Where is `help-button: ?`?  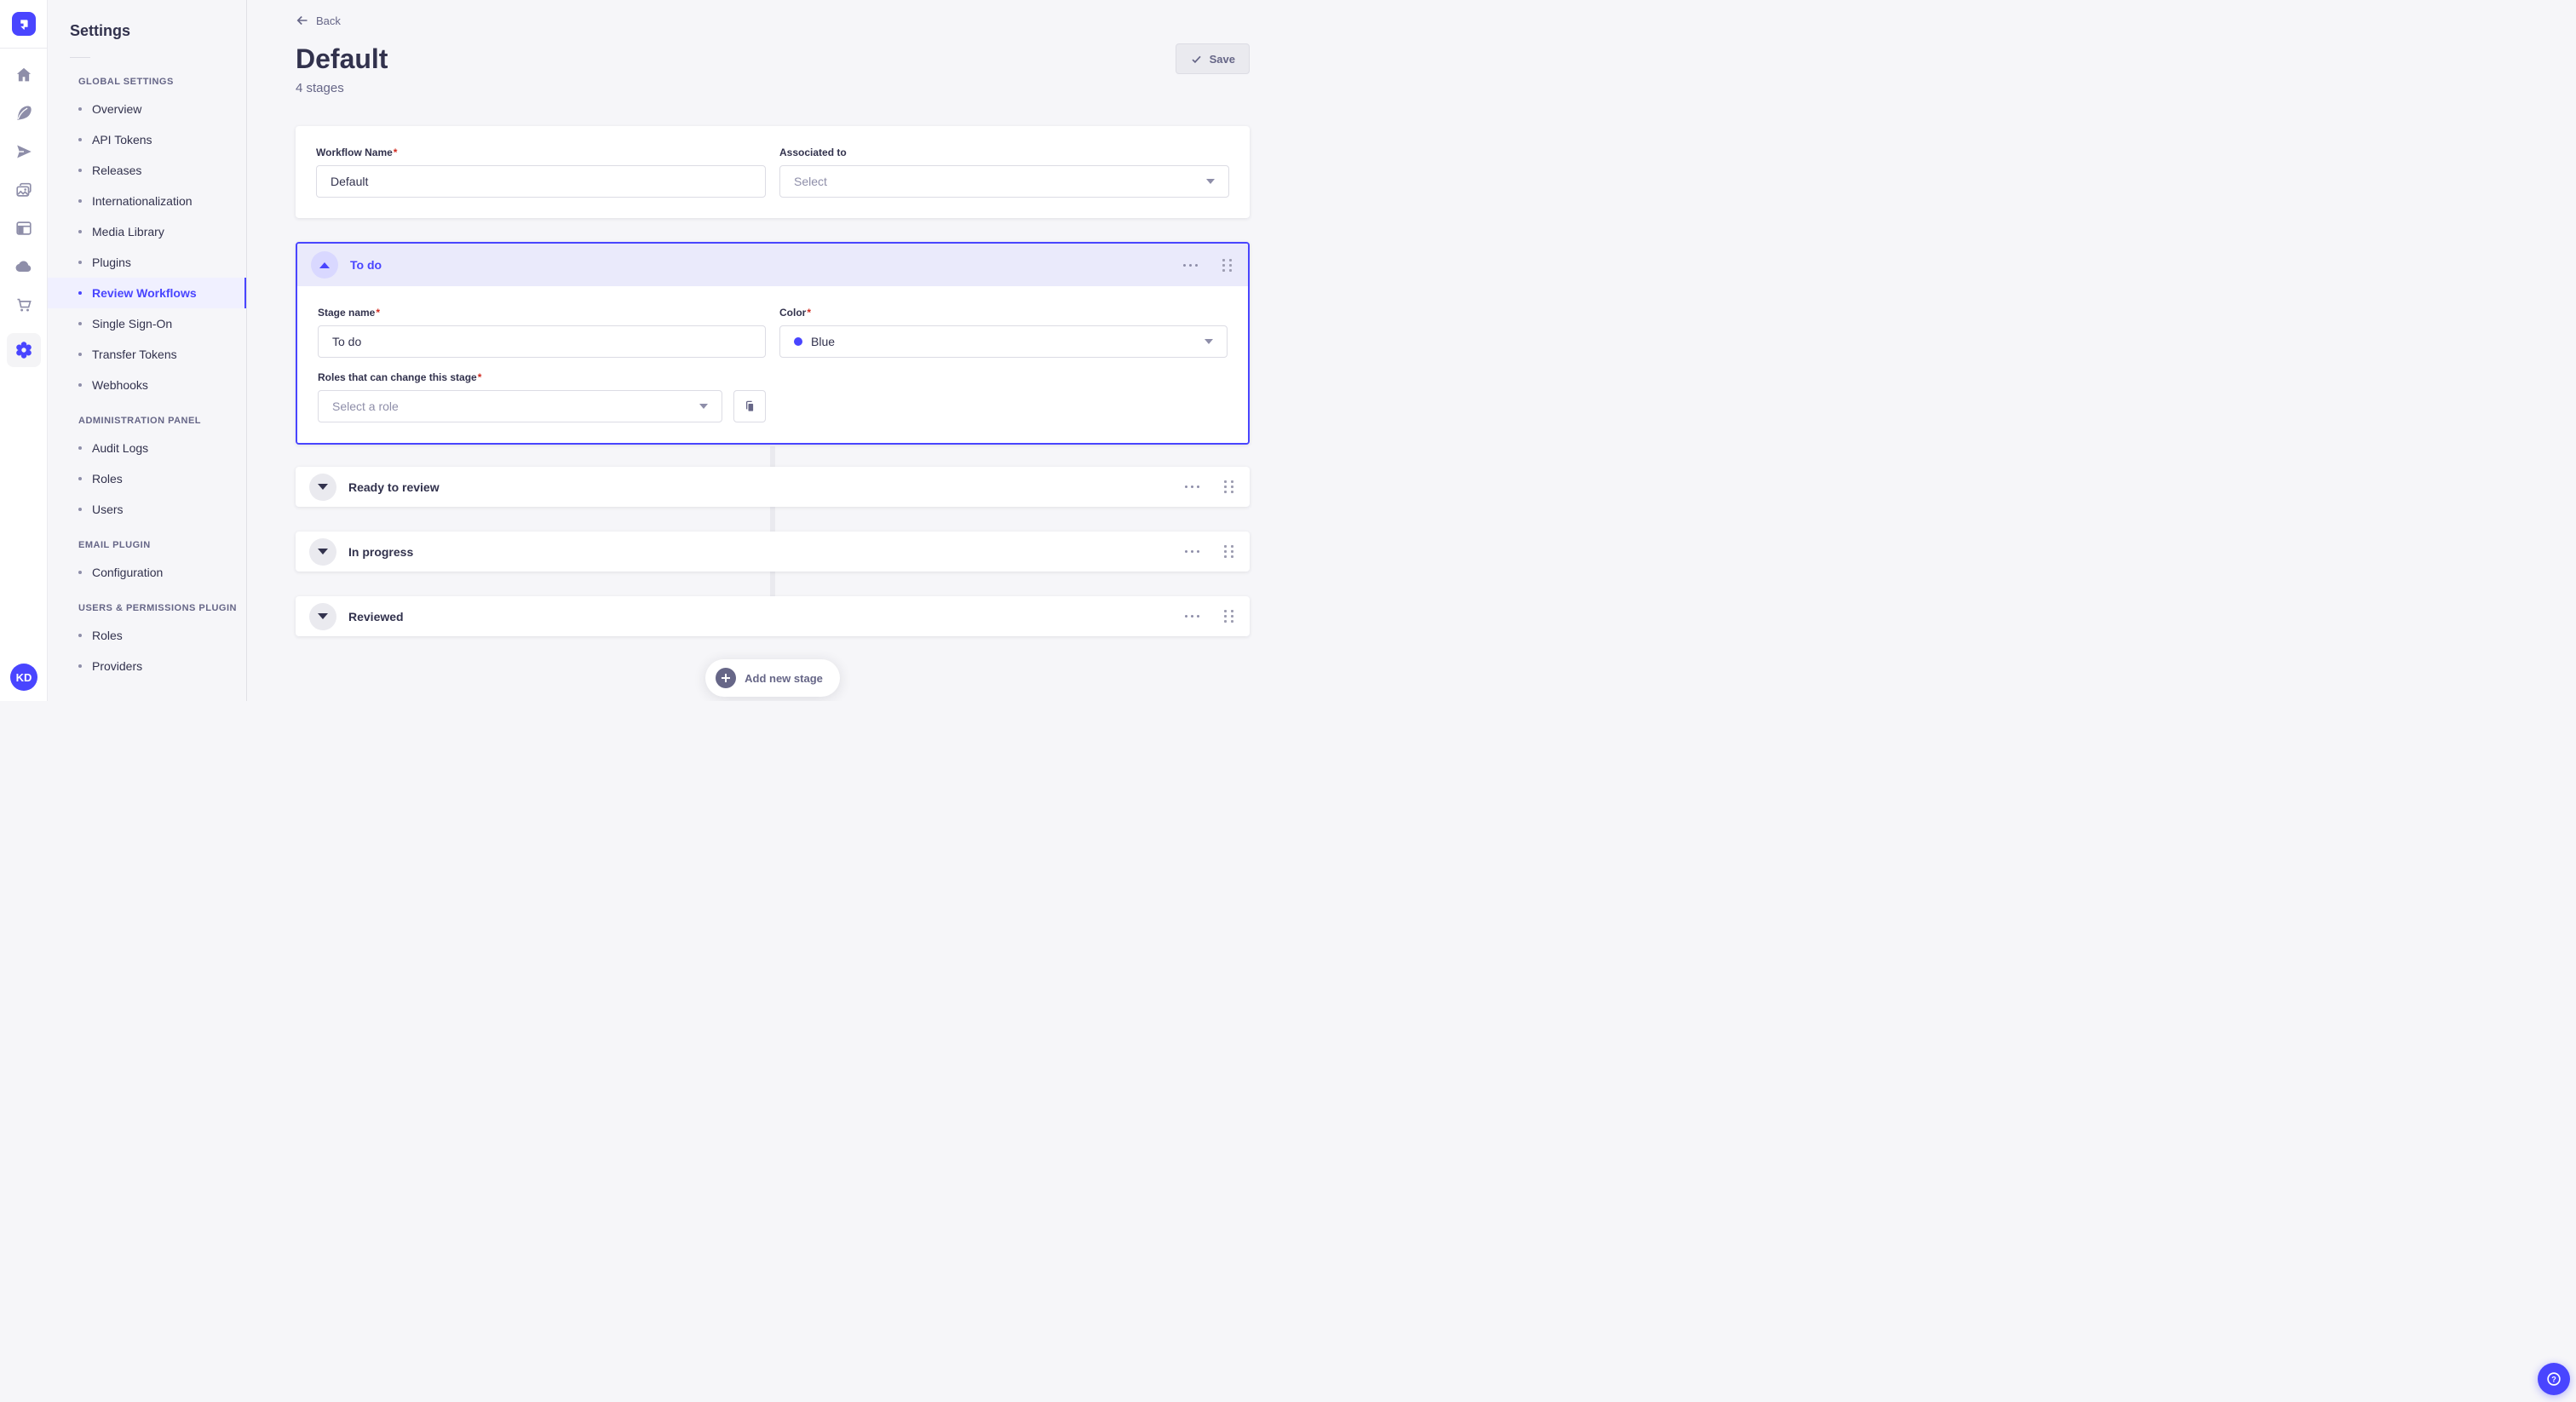
help-button: ? is located at coordinates (2554, 1379).